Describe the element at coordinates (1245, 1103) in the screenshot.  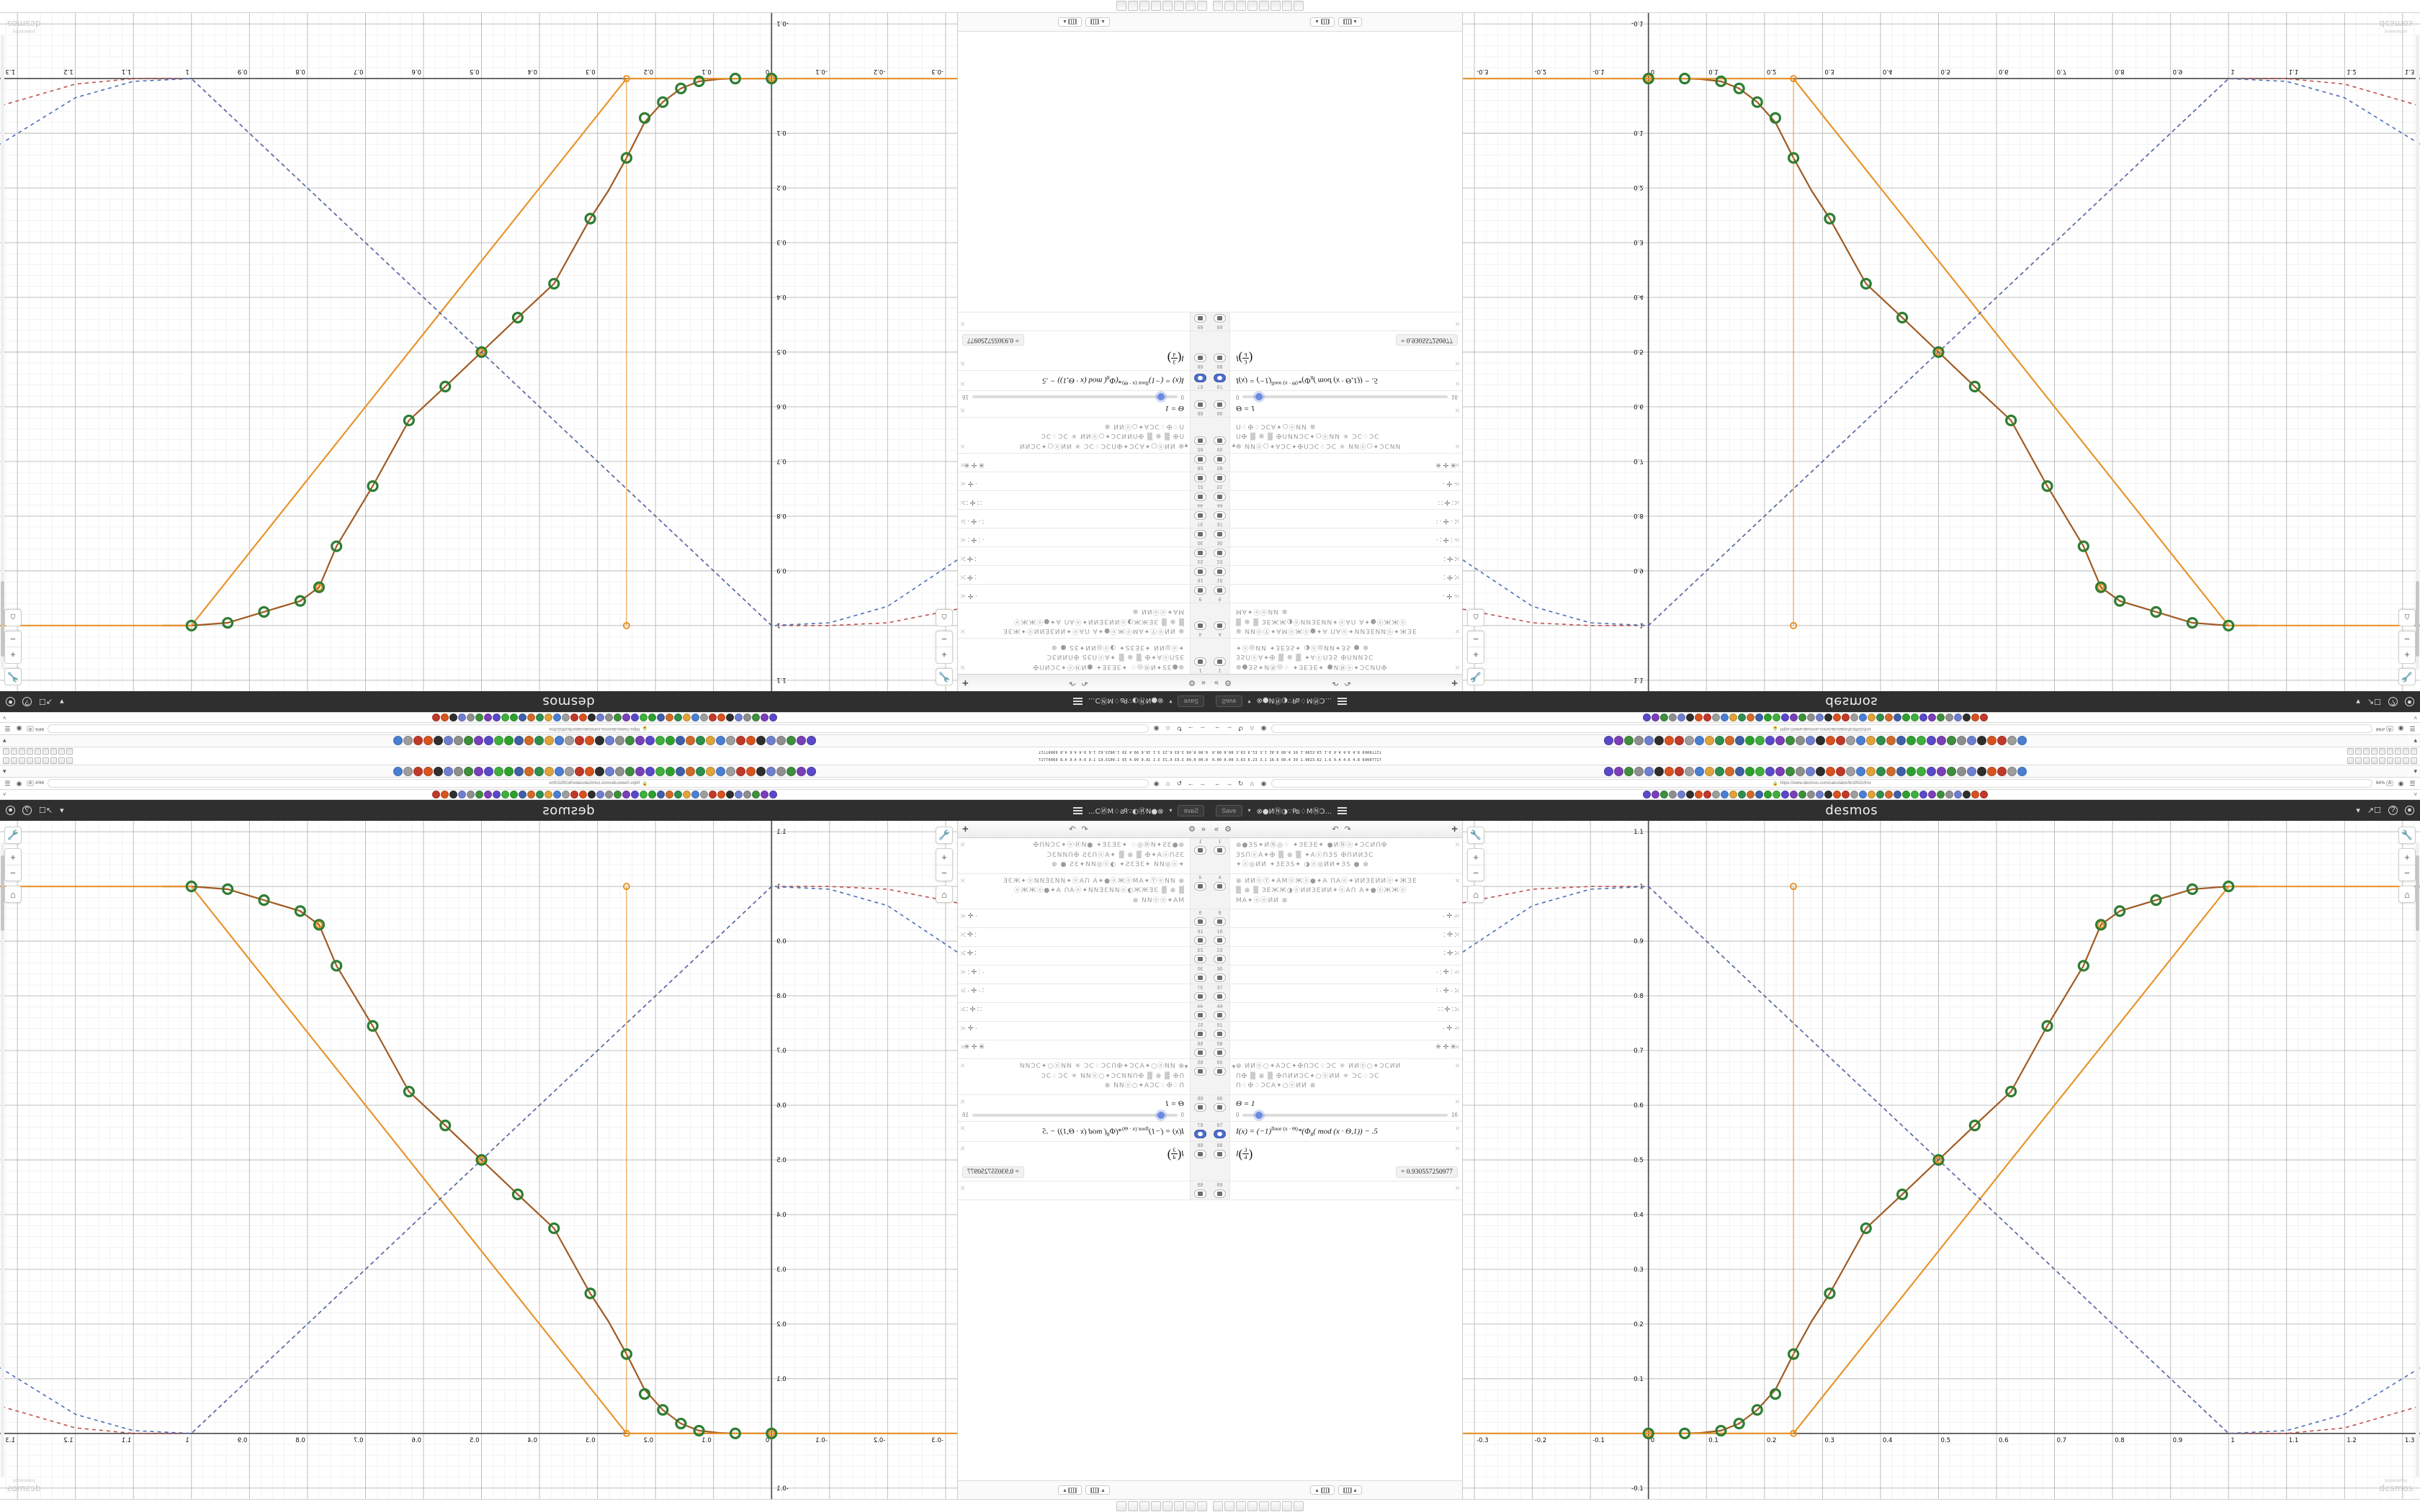
I see `slider-variable: Θ = 1` at that location.